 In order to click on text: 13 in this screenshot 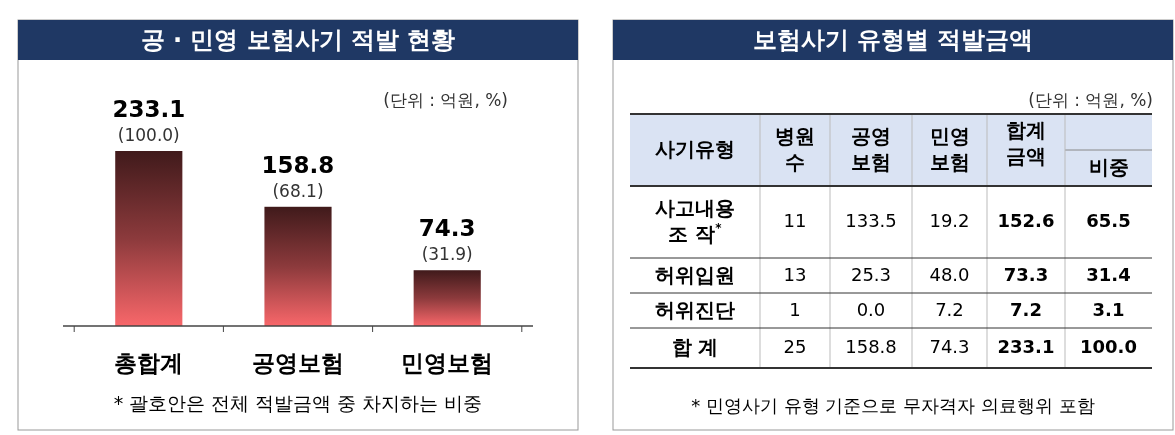, I will do `click(795, 274)`.